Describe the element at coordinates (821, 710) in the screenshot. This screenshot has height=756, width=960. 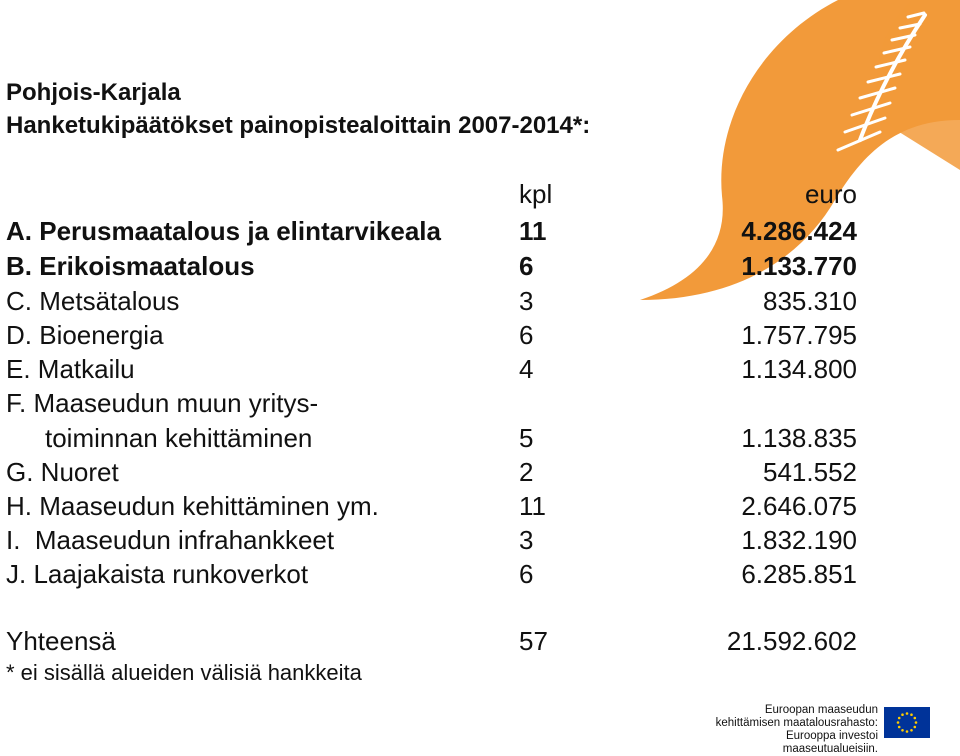
I see `eu-text-line: Euroopan maaseudun` at that location.